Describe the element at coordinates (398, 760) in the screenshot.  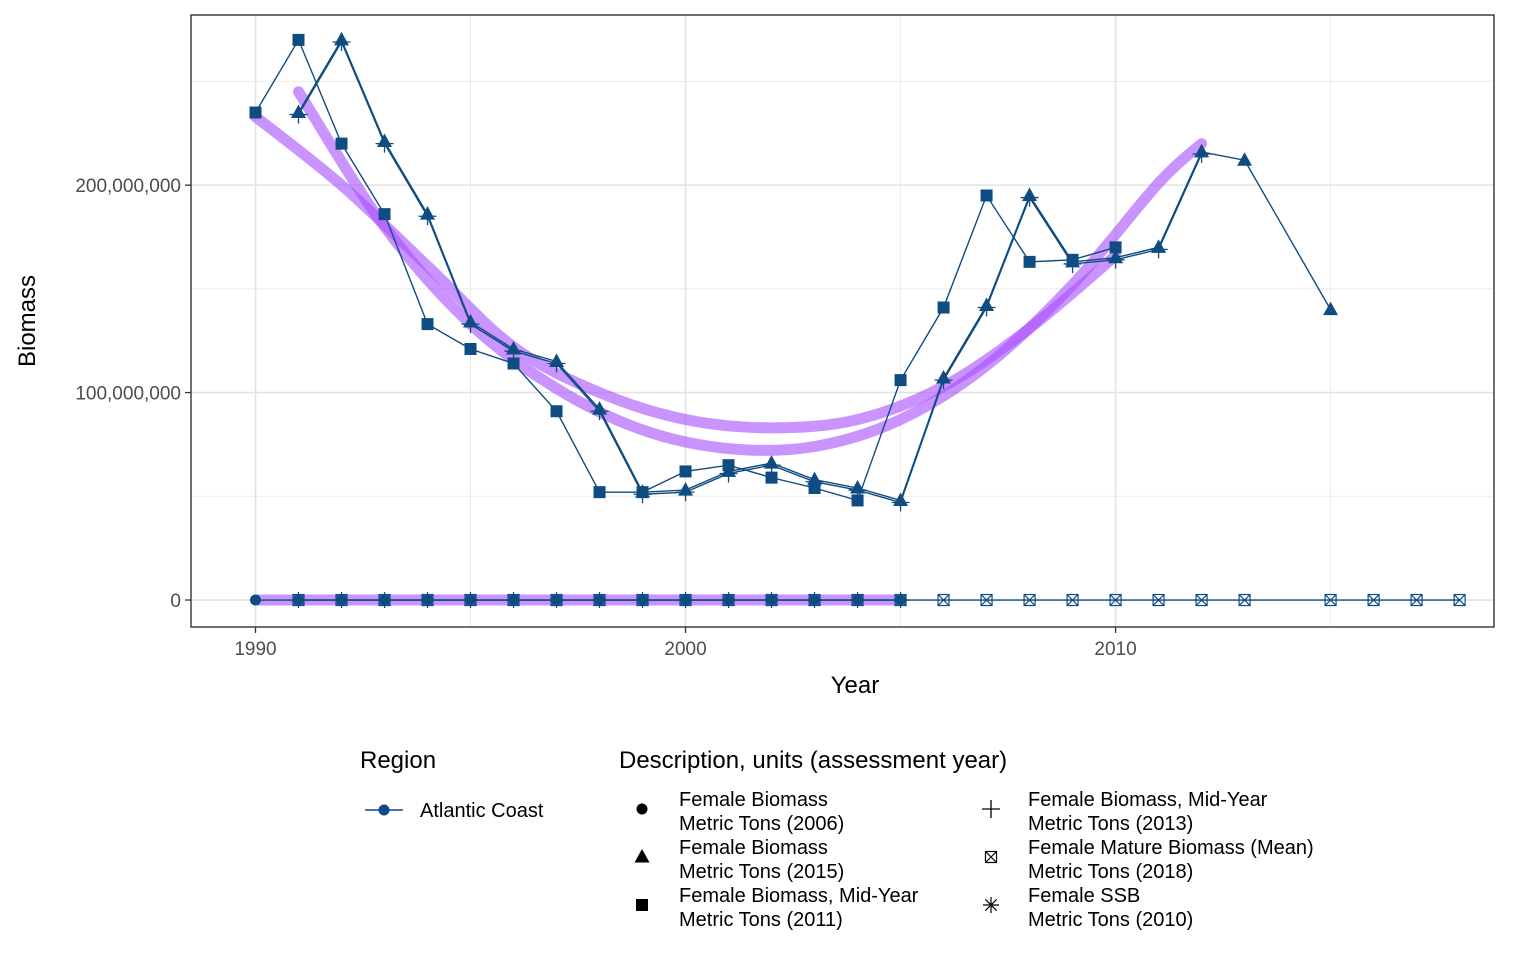
I see `legend-region-title: Region` at that location.